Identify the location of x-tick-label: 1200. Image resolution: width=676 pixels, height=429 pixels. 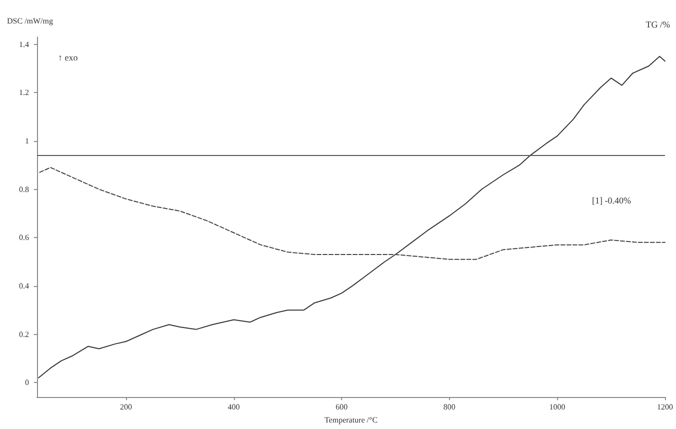
(665, 407).